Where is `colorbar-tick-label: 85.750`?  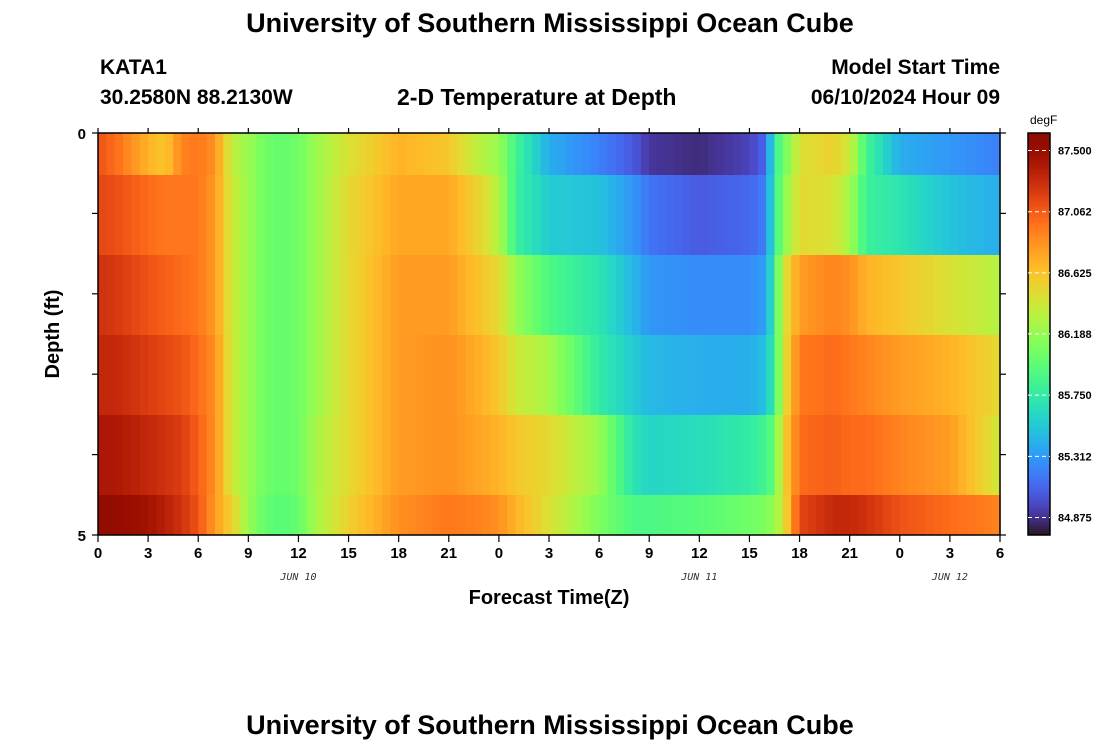 colorbar-tick-label: 85.750 is located at coordinates (1075, 396).